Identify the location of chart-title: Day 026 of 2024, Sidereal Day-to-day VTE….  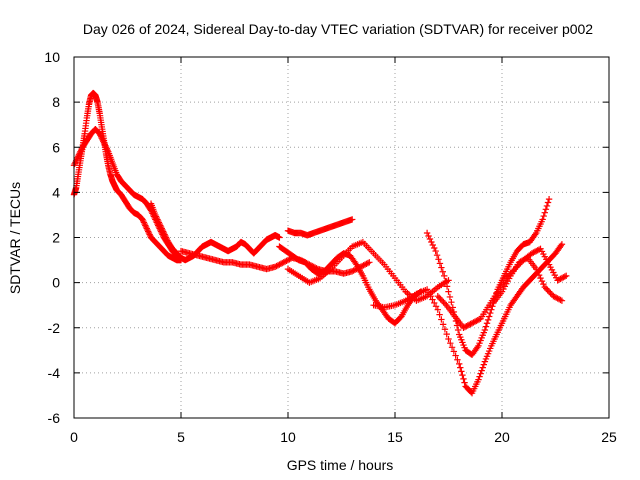
(338, 29).